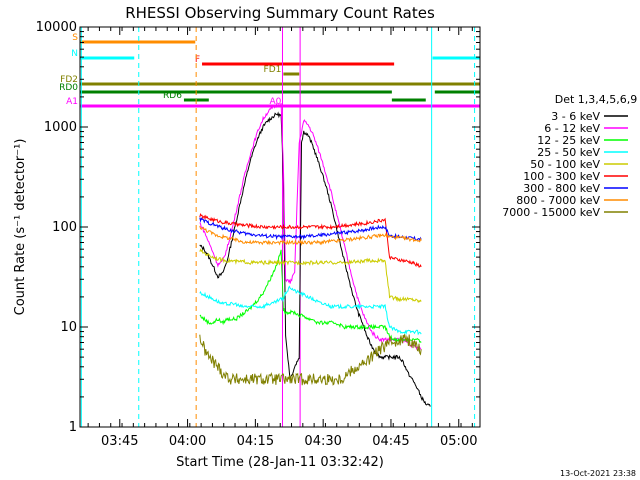 This screenshot has width=640, height=480. I want to click on flag-label: FD1, so click(273, 70).